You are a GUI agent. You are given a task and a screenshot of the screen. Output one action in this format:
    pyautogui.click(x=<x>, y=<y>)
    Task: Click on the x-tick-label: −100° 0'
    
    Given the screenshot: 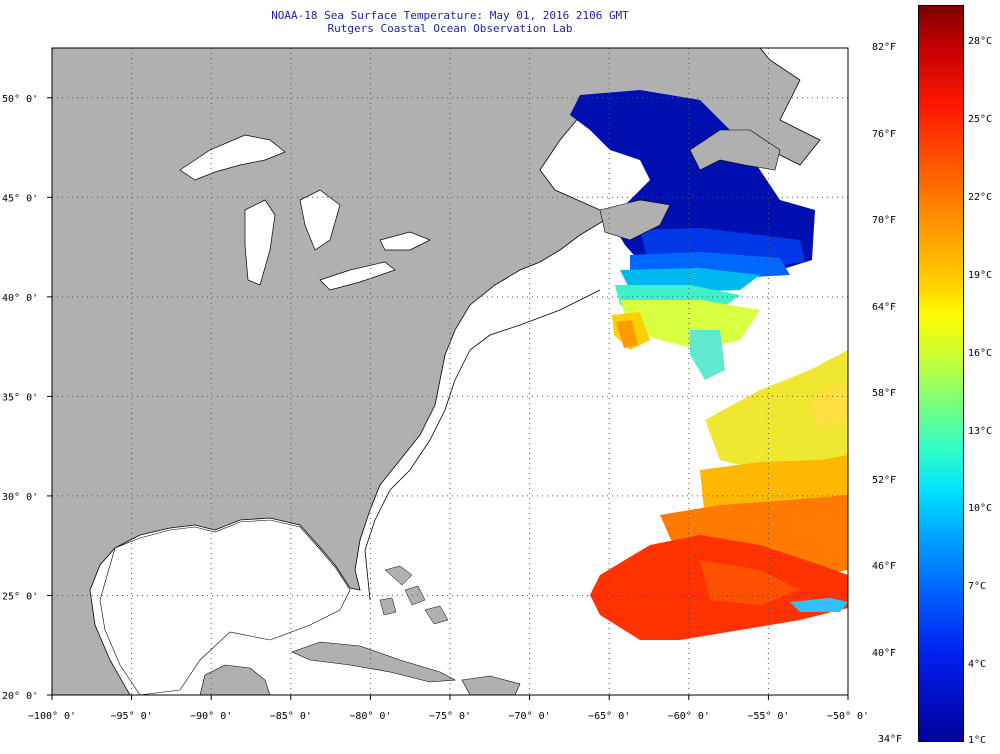 What is the action you would take?
    pyautogui.click(x=52, y=716)
    